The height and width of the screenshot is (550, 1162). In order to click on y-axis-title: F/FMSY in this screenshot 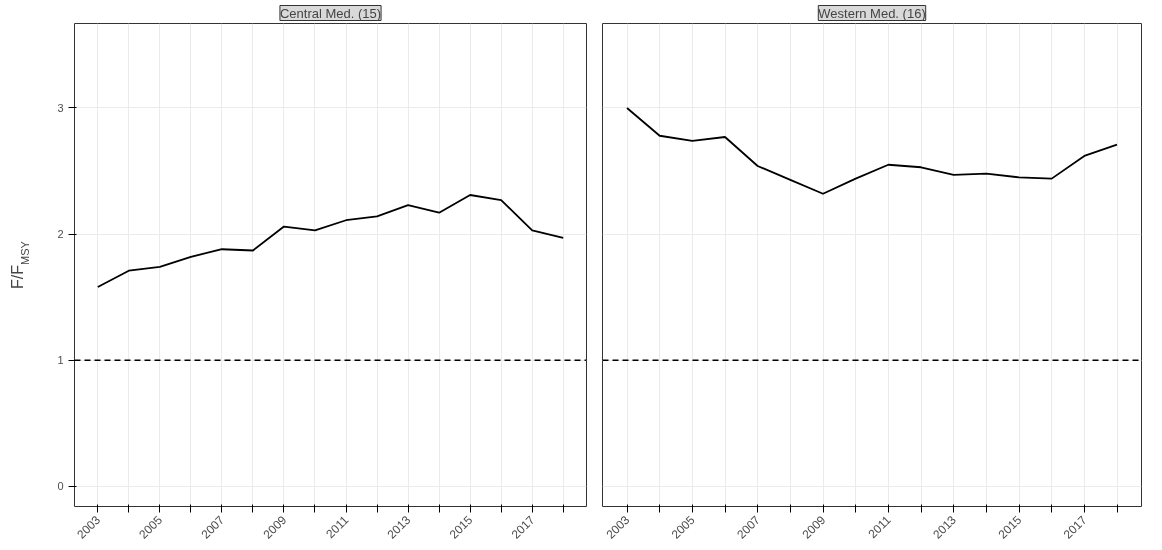, I will do `click(20, 264)`.